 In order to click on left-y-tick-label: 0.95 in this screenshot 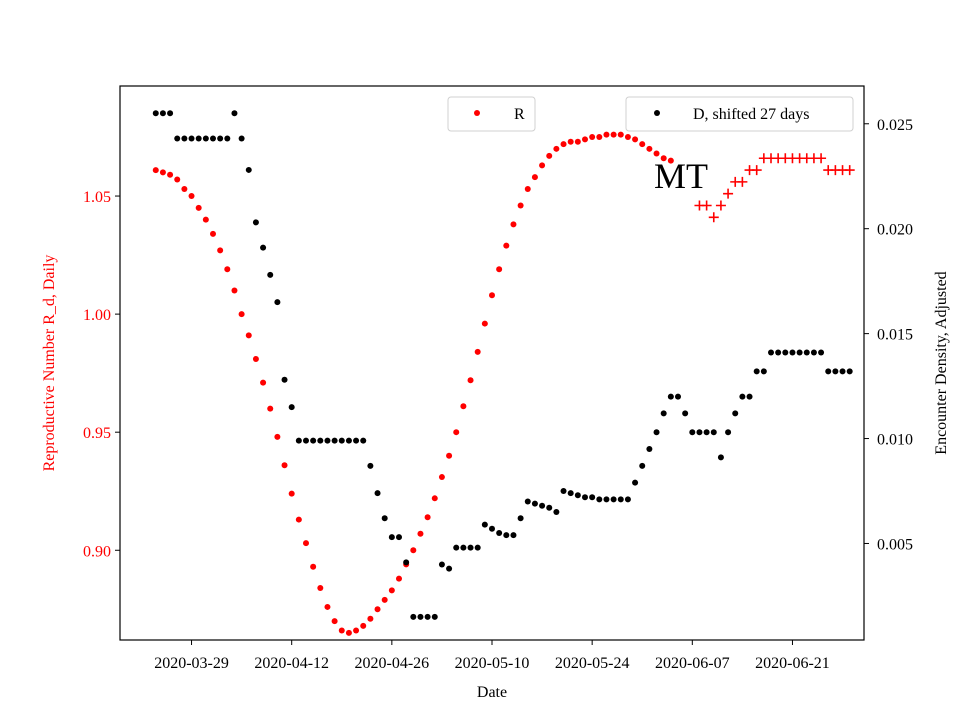, I will do `click(97, 433)`.